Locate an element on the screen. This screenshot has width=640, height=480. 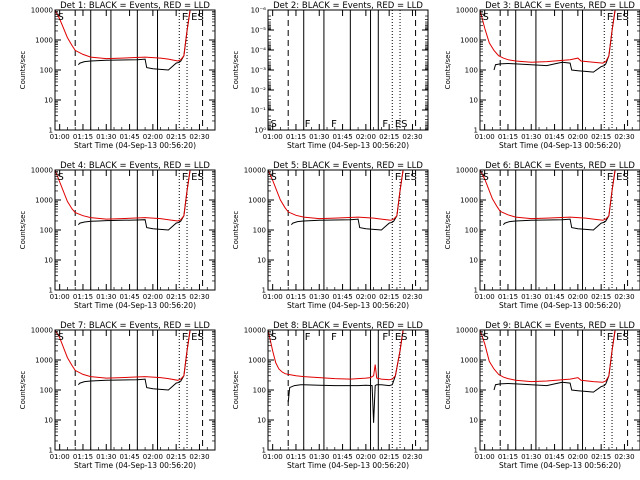
y-tick-label: 10⁻¹ is located at coordinates (259, 111).